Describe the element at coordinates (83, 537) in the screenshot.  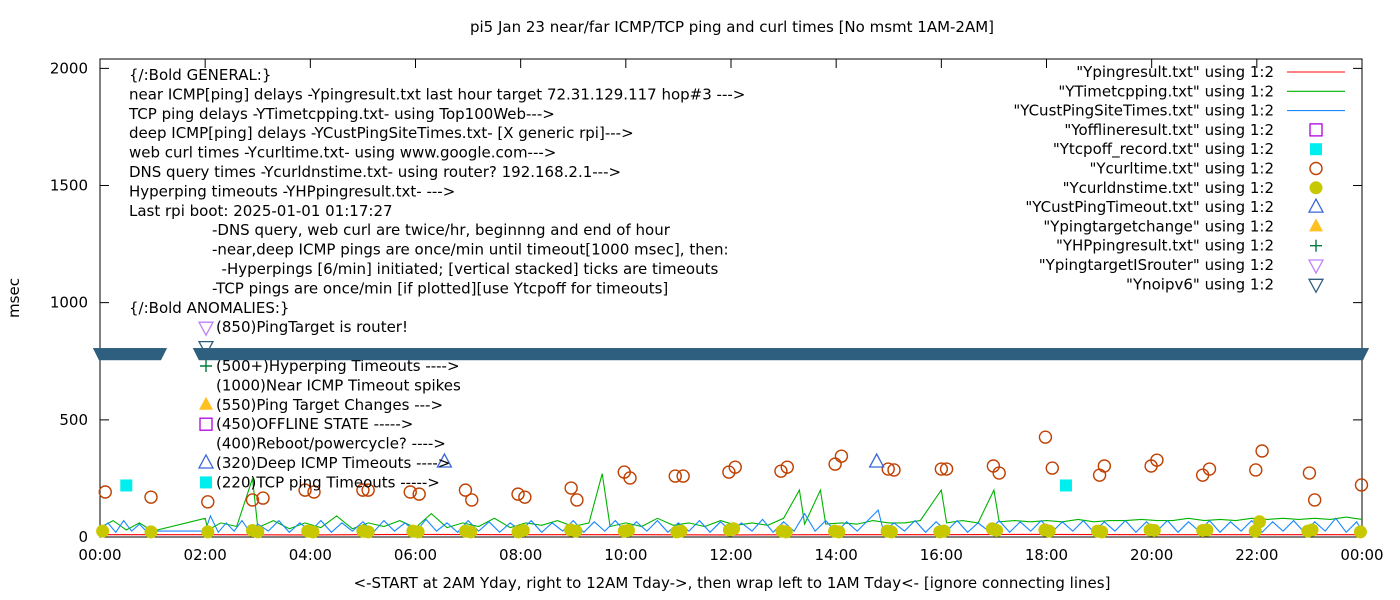
I see `y-tick-label: 0` at that location.